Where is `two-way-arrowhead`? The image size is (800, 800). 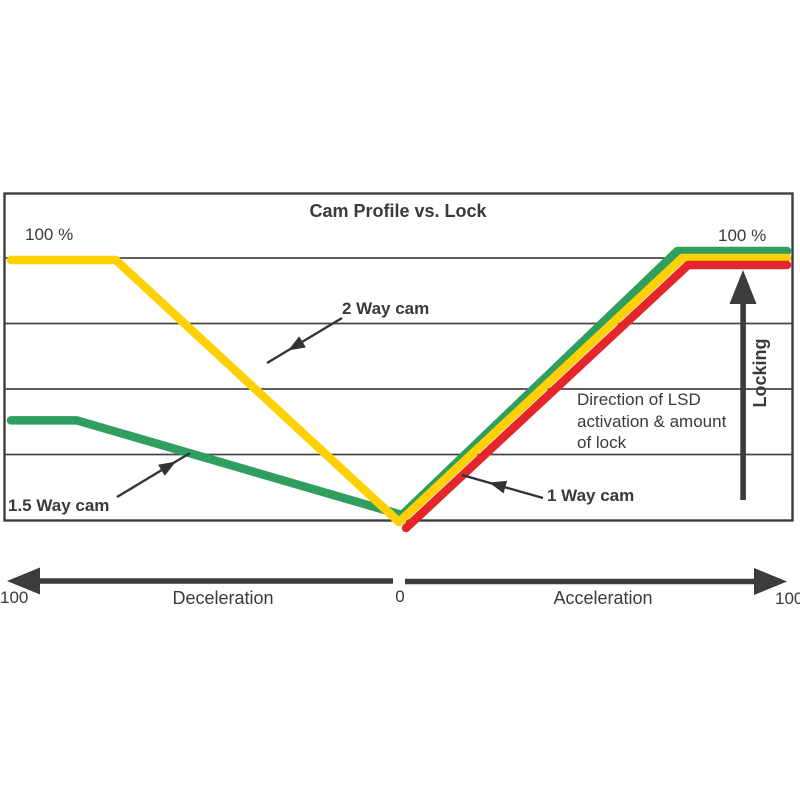 two-way-arrowhead is located at coordinates (297, 343).